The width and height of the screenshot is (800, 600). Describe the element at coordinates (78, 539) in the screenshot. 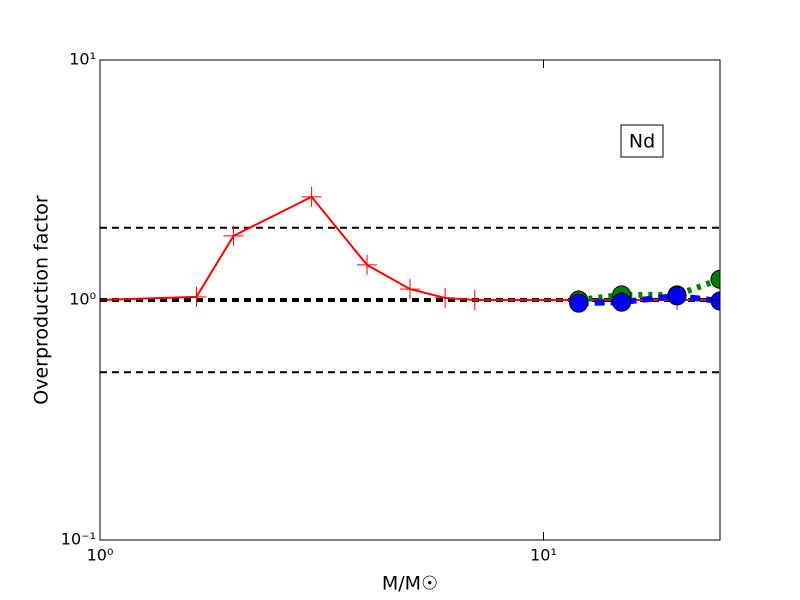

I see `y-tick-label: 10⁻¹` at that location.